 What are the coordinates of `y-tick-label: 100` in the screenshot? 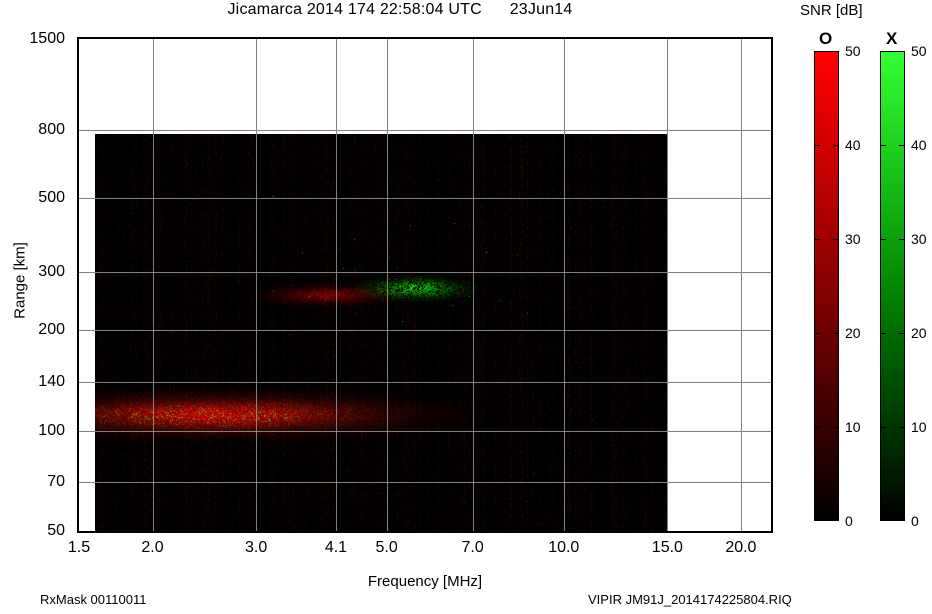 It's located at (51, 430).